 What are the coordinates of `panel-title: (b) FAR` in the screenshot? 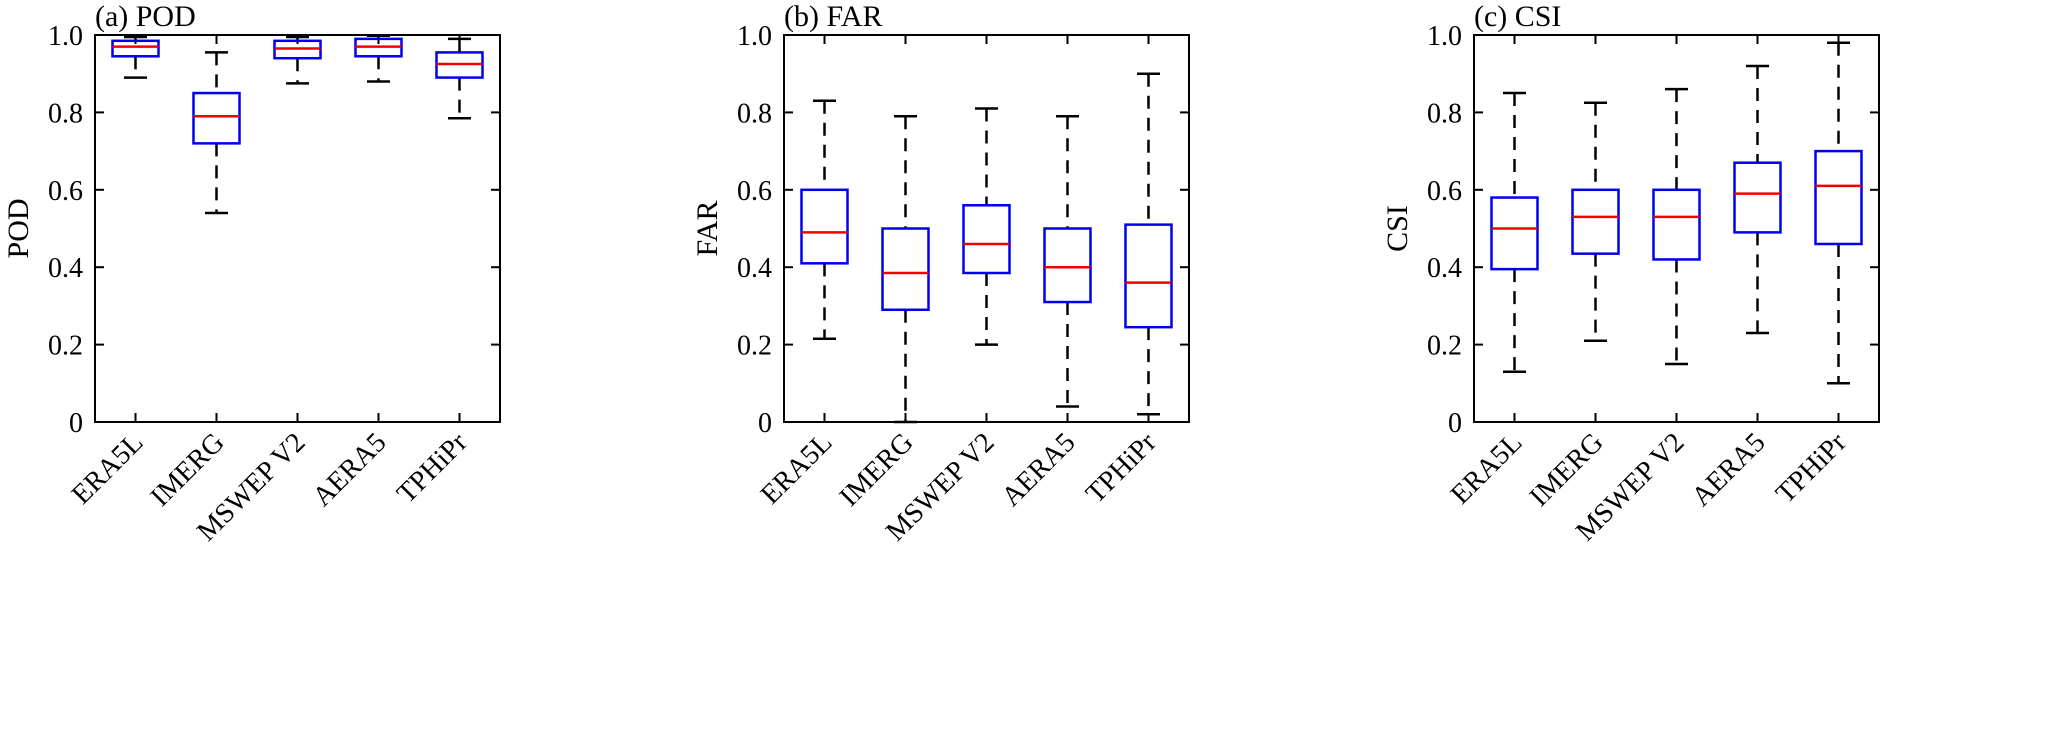 It's located at (833, 16).